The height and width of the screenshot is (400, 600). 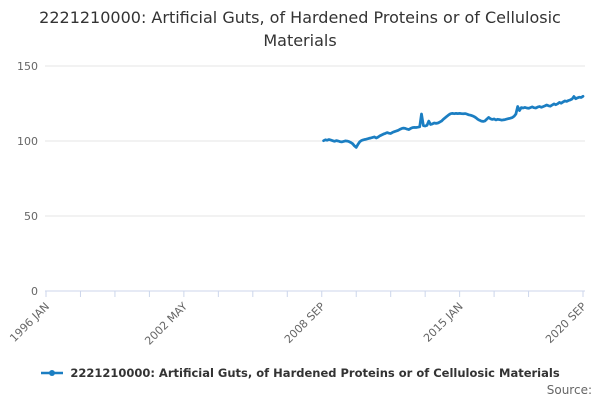 I want to click on y-axis-tick-label: 150, so click(x=27, y=66).